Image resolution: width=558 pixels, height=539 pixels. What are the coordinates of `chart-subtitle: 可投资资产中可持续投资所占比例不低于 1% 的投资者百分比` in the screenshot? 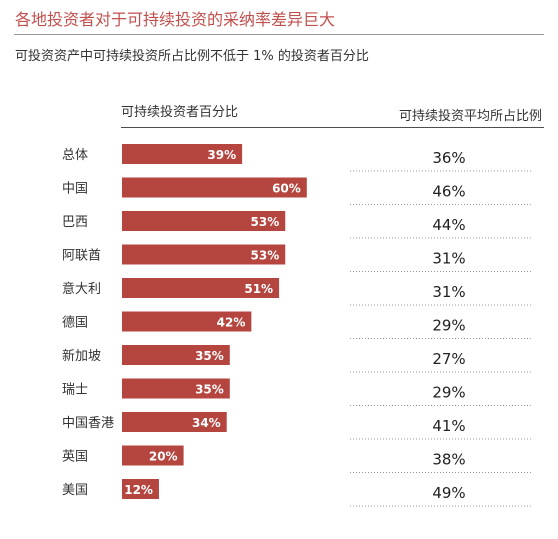 It's located at (192, 56).